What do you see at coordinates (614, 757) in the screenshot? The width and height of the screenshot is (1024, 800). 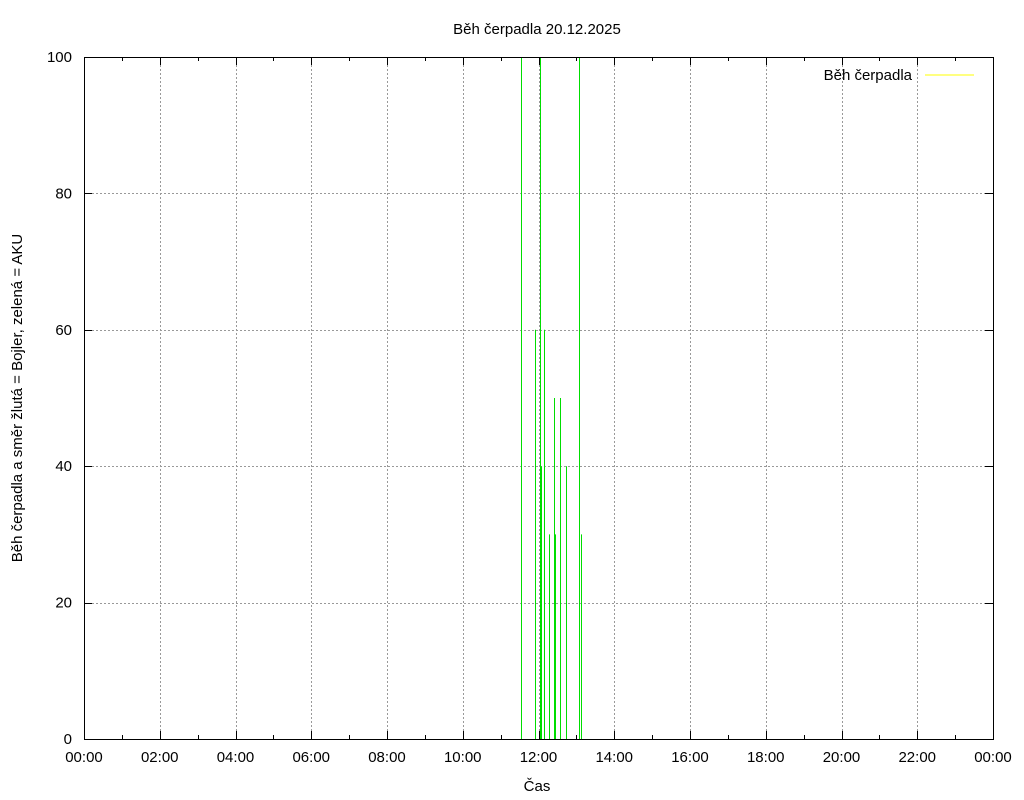 I see `x-tick-label: 14:00` at bounding box center [614, 757].